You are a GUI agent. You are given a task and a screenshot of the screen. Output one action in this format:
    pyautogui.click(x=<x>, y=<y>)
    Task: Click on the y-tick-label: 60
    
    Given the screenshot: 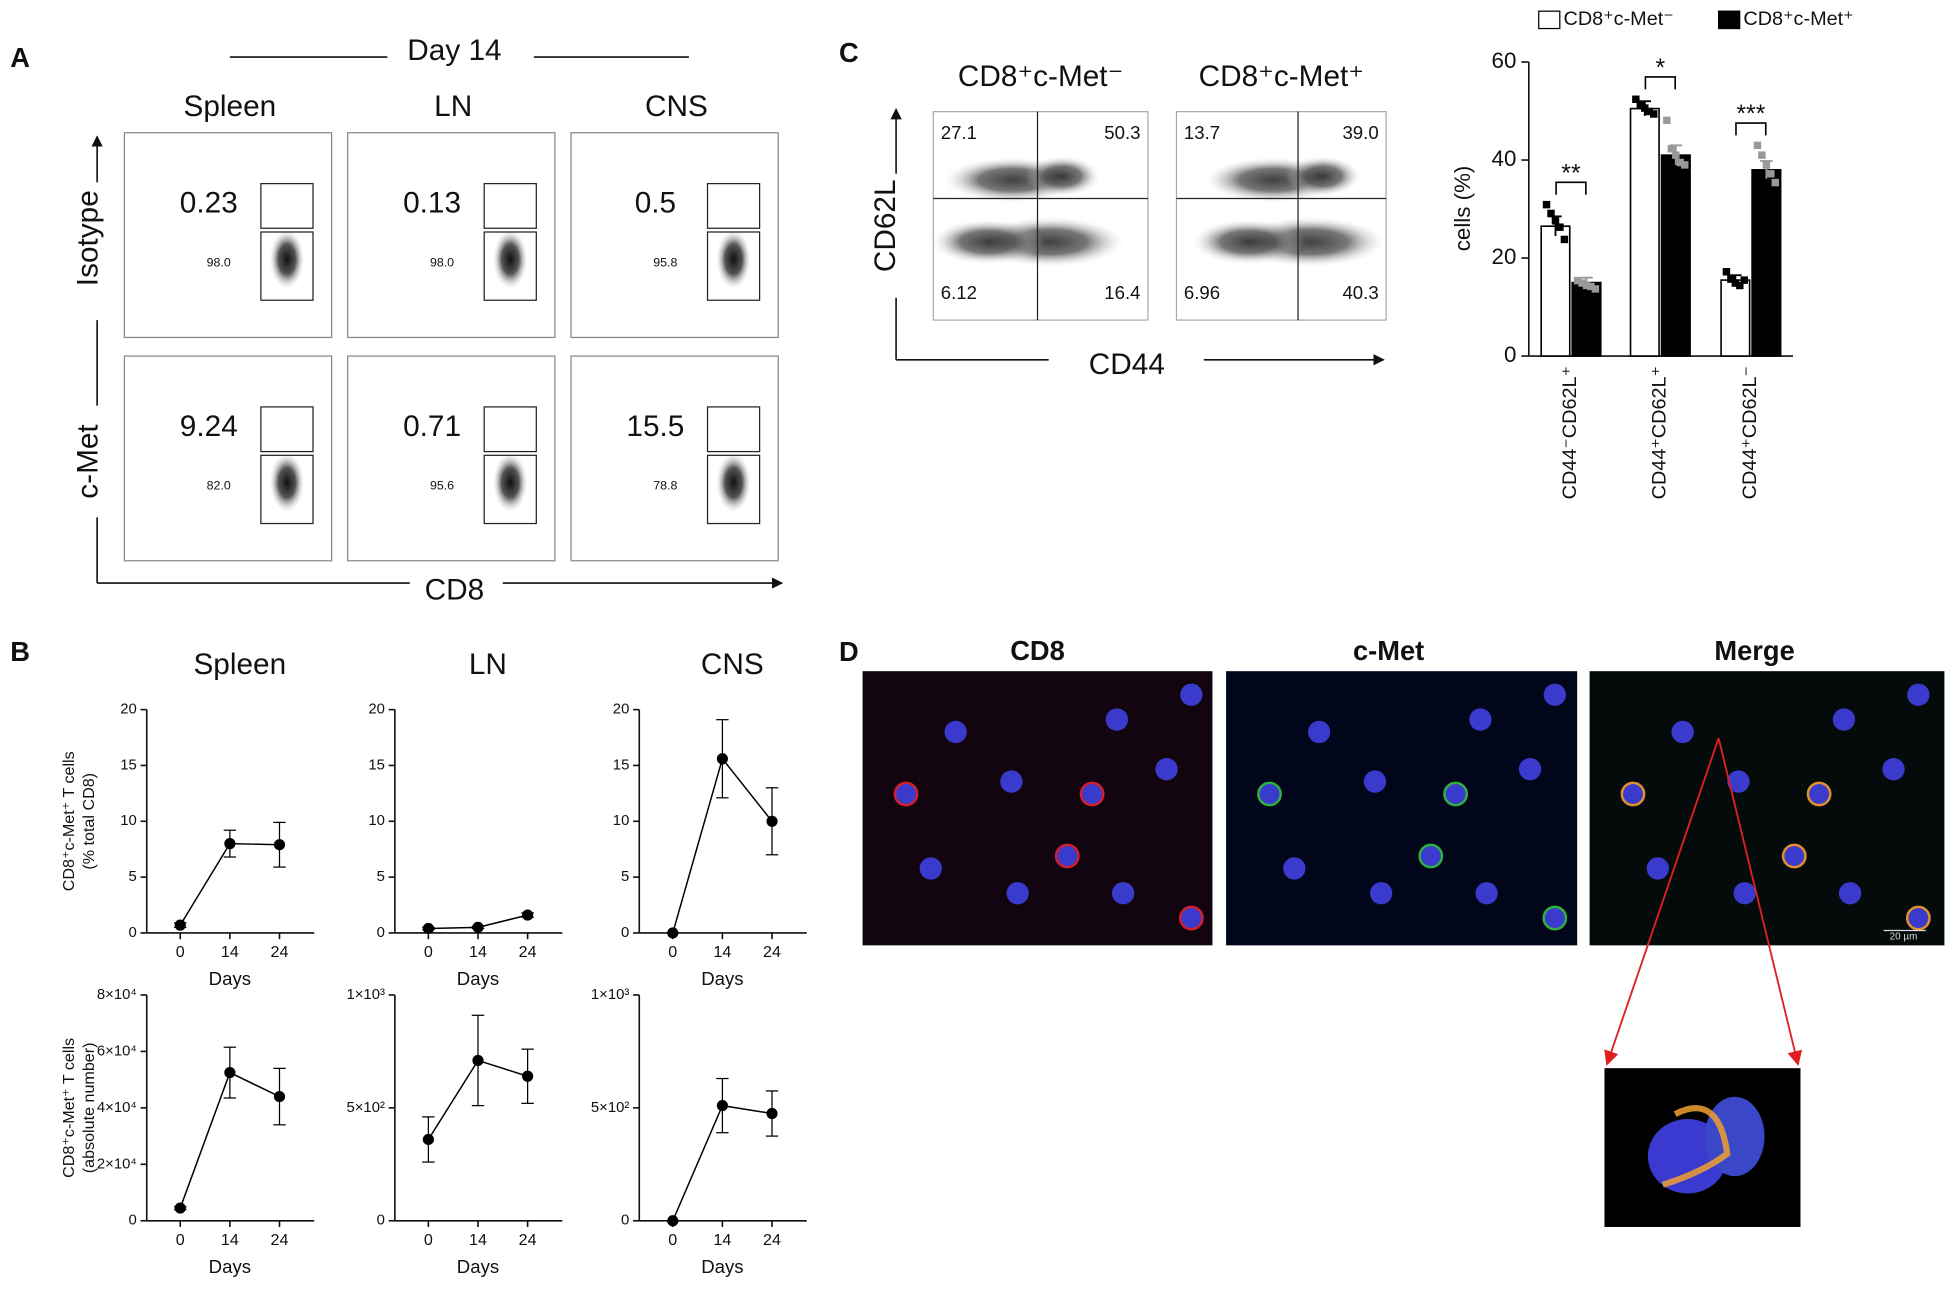 What is the action you would take?
    pyautogui.click(x=1504, y=60)
    